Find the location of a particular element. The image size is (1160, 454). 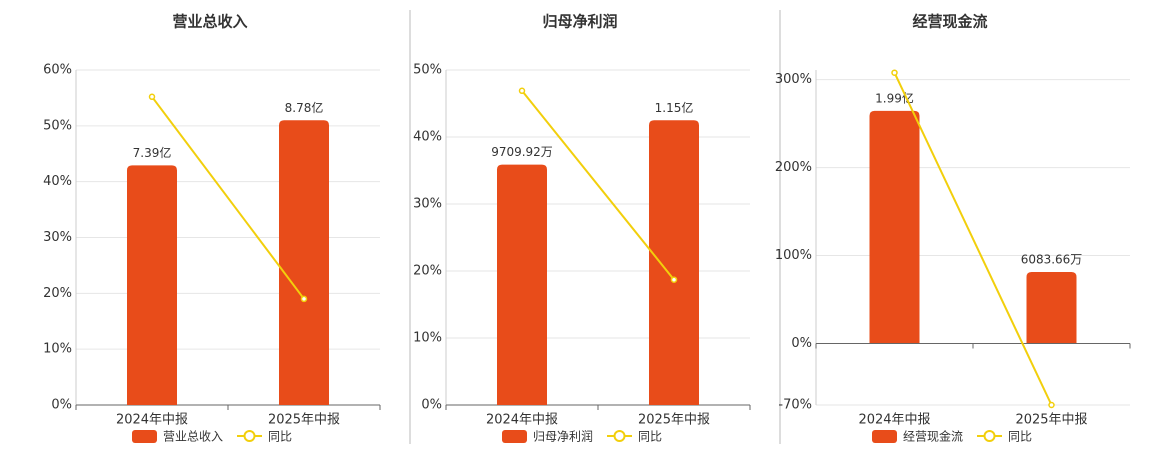

y-tick-label: 200% is located at coordinates (793, 167).